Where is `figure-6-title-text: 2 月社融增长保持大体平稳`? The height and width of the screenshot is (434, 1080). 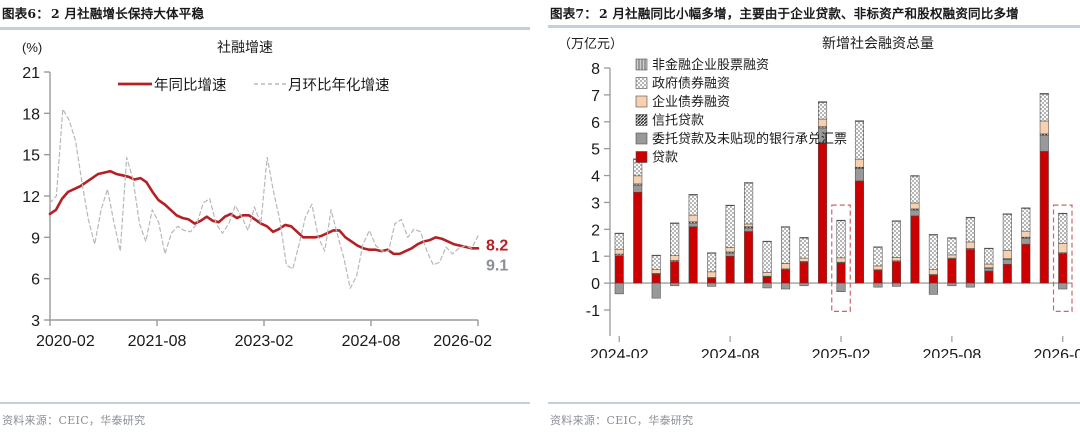 figure-6-title-text: 2 月社融增长保持大体平稳 is located at coordinates (128, 13).